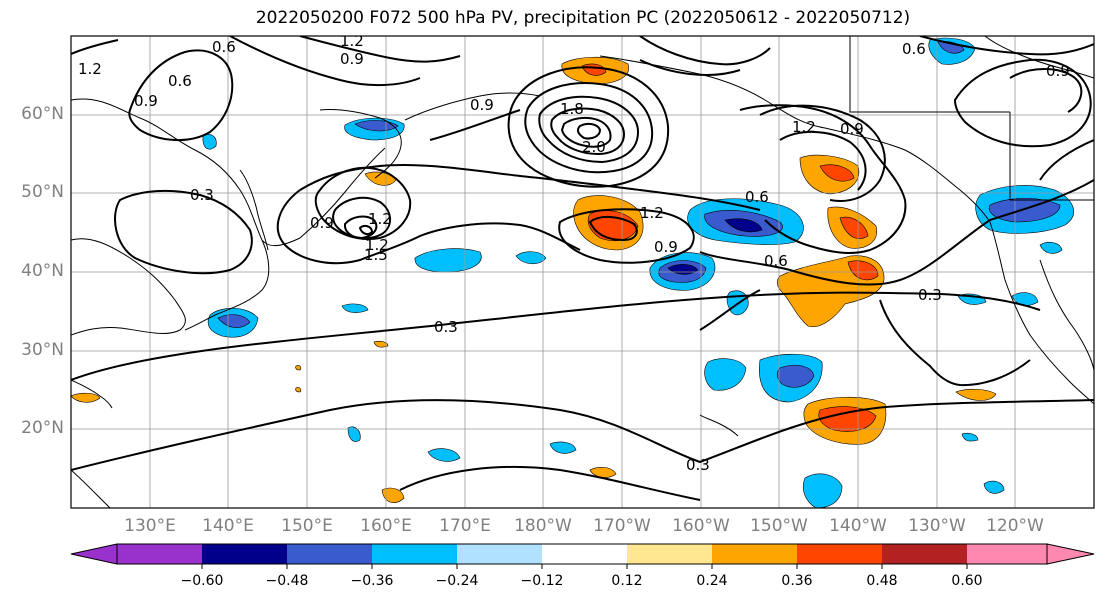  I want to click on colorbar-tick-label: −0.12, so click(542, 581).